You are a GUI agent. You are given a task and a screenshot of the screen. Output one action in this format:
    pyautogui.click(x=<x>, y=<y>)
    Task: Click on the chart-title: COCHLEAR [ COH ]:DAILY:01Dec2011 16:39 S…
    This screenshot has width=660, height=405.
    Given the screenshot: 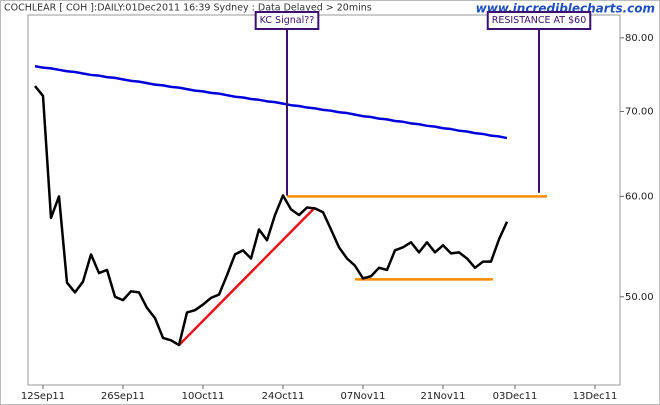 What is the action you would take?
    pyautogui.click(x=188, y=8)
    